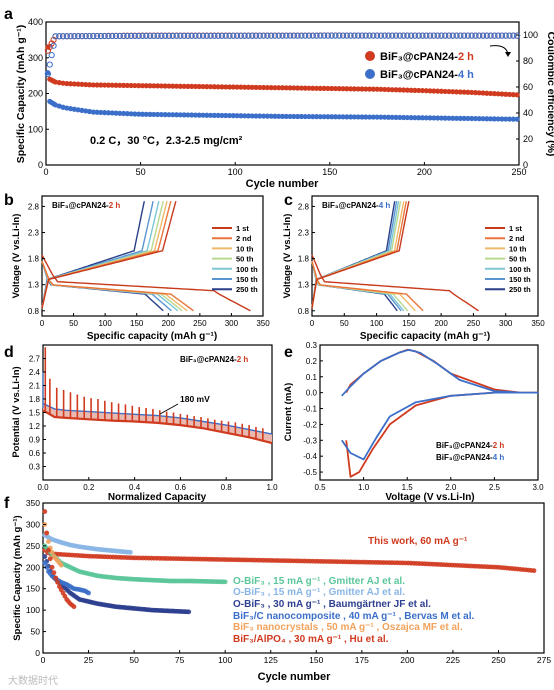 The height and width of the screenshot is (690, 554). Describe the element at coordinates (370, 74) in the screenshot. I see `legend-marker-4h` at that location.